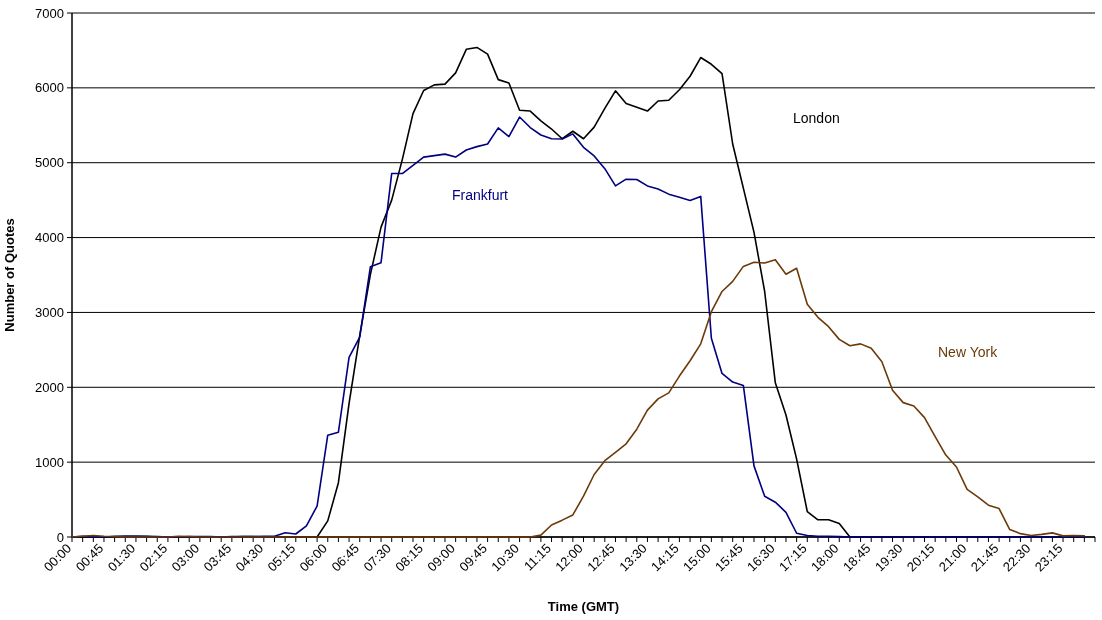 Image resolution: width=1102 pixels, height=620 pixels. What do you see at coordinates (816, 118) in the screenshot?
I see `text: London` at bounding box center [816, 118].